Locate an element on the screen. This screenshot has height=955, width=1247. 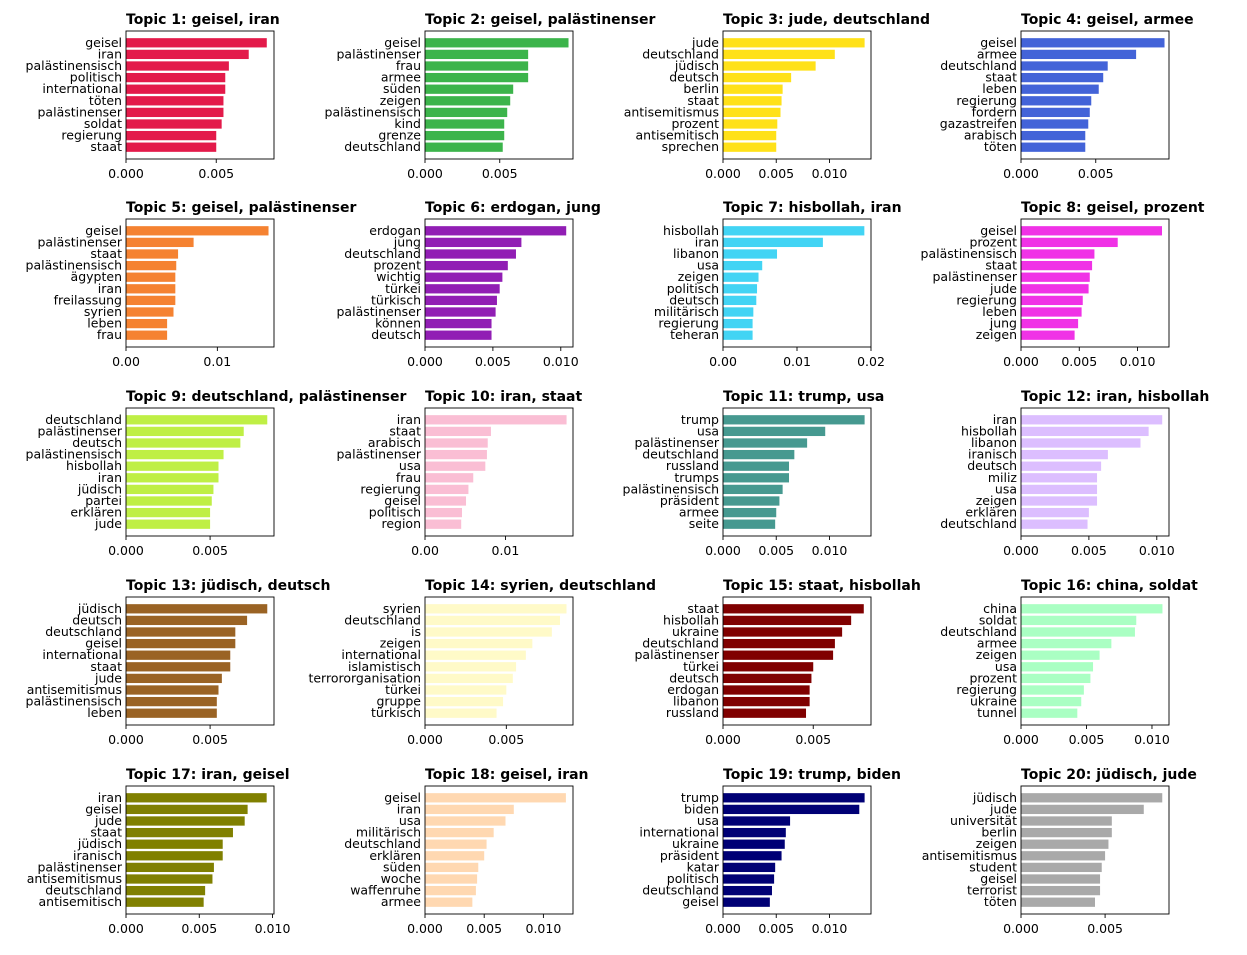
category-label: politisch is located at coordinates (693, 288).